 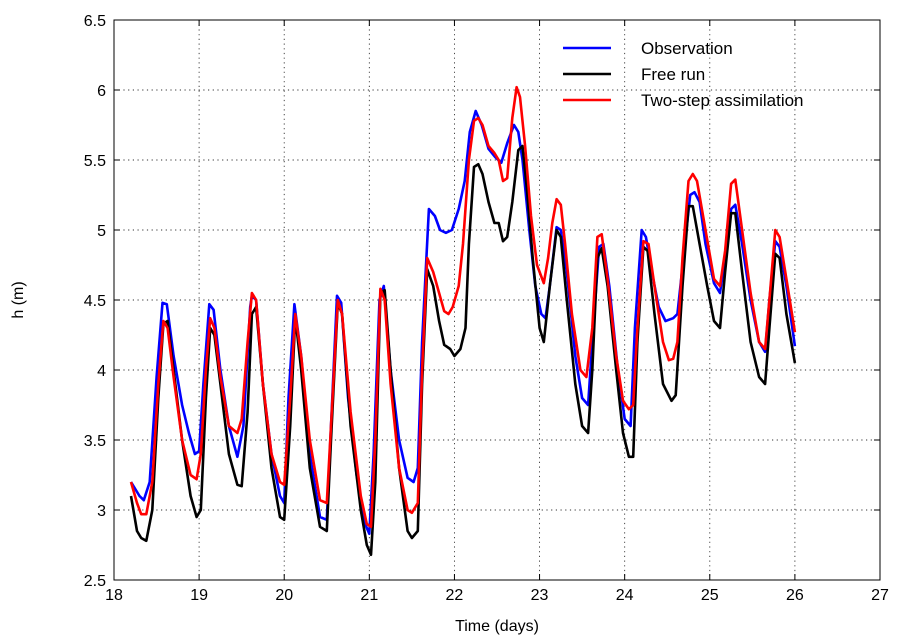 I want to click on x-tick-label: 26, so click(x=795, y=595).